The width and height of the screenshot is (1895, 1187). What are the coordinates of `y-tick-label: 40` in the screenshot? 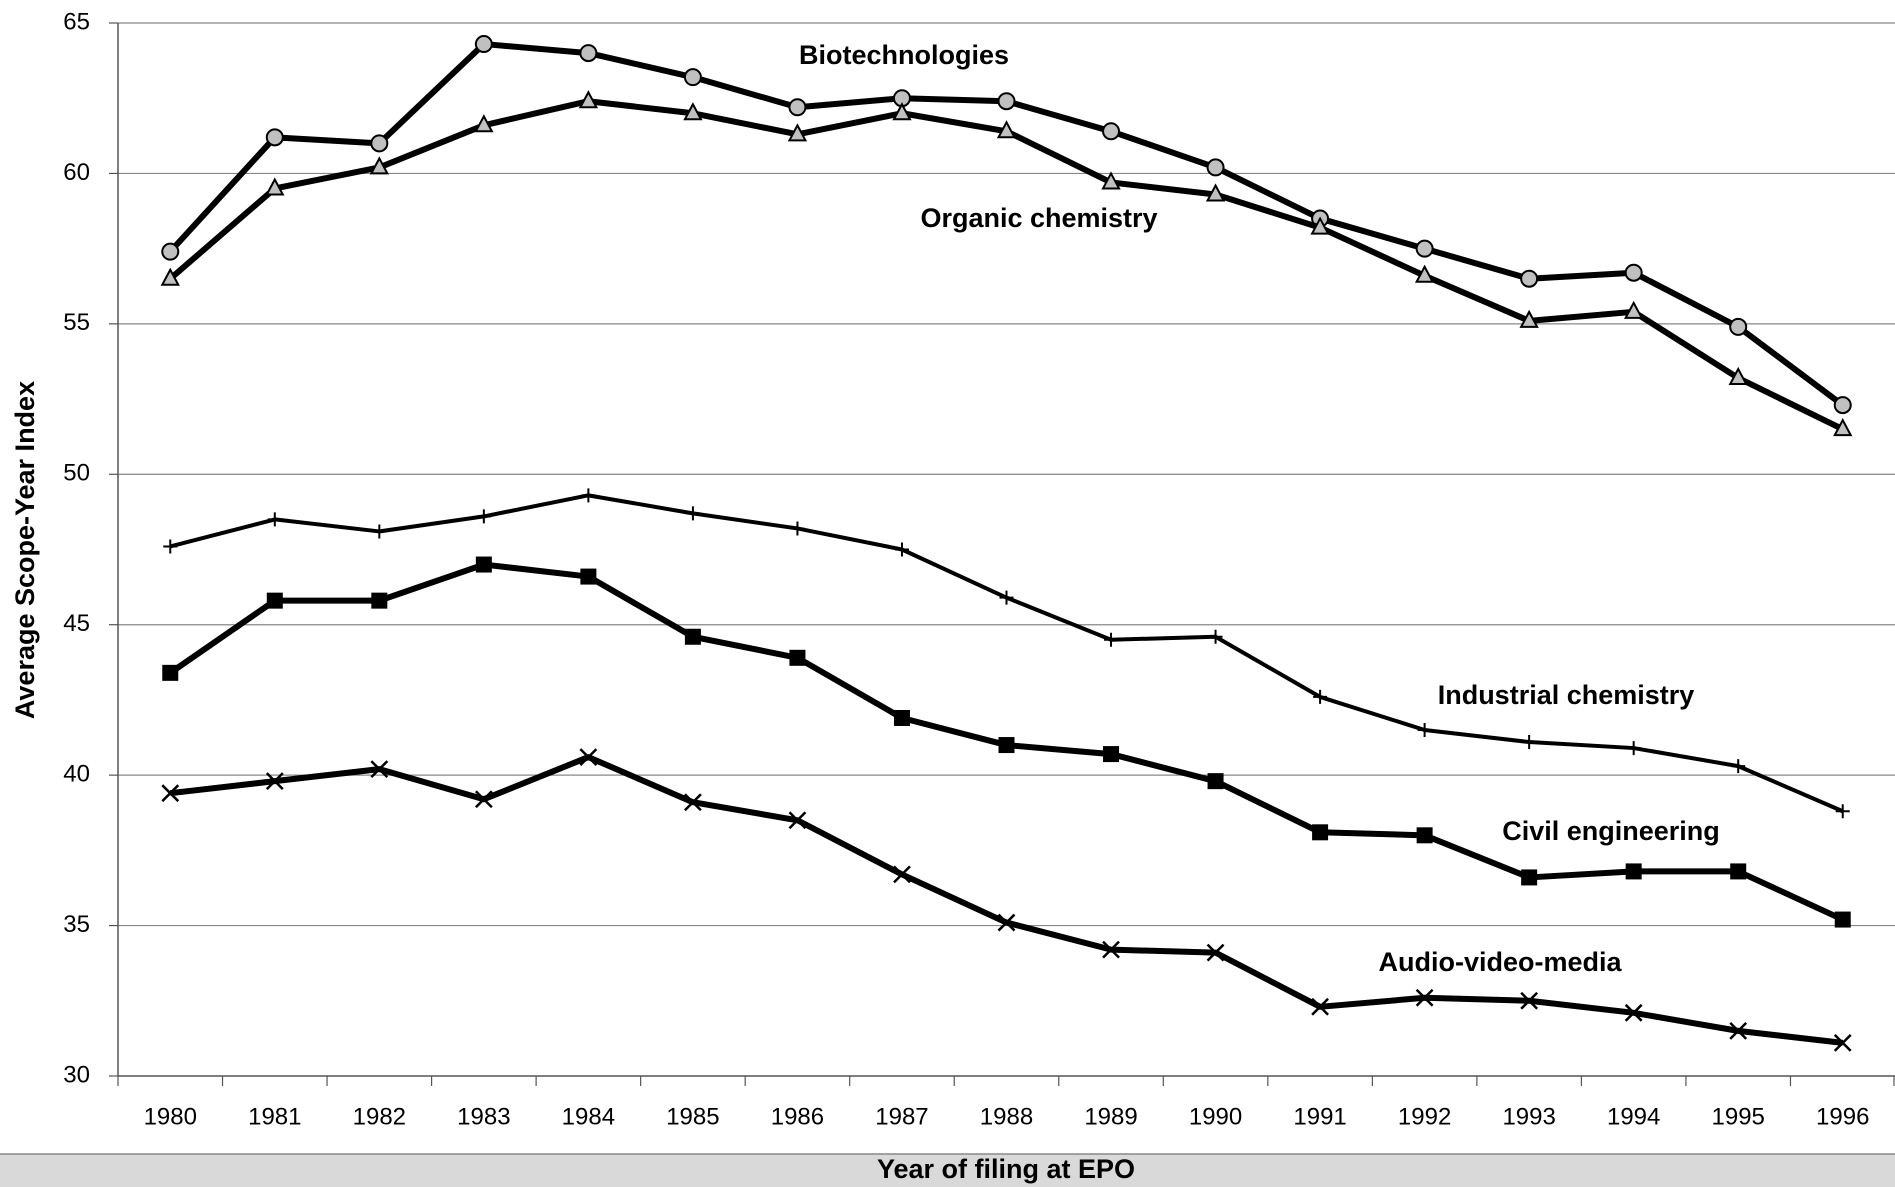 It's located at (76, 773).